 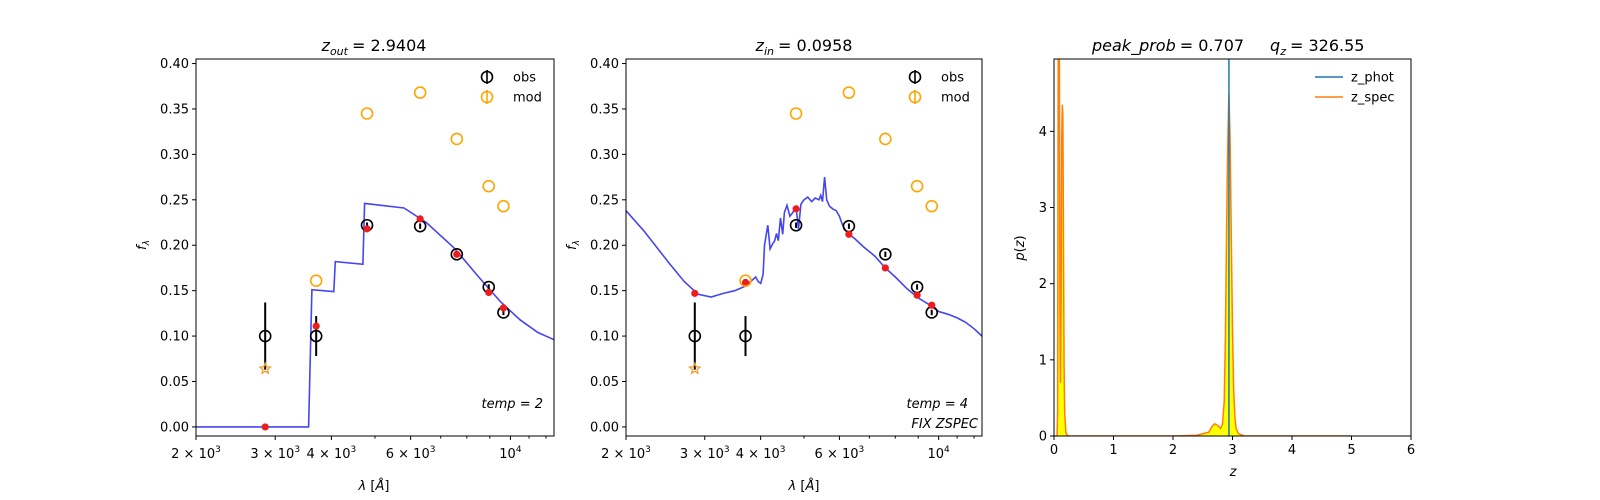 I want to click on pdf-fill, so click(x=1203, y=247).